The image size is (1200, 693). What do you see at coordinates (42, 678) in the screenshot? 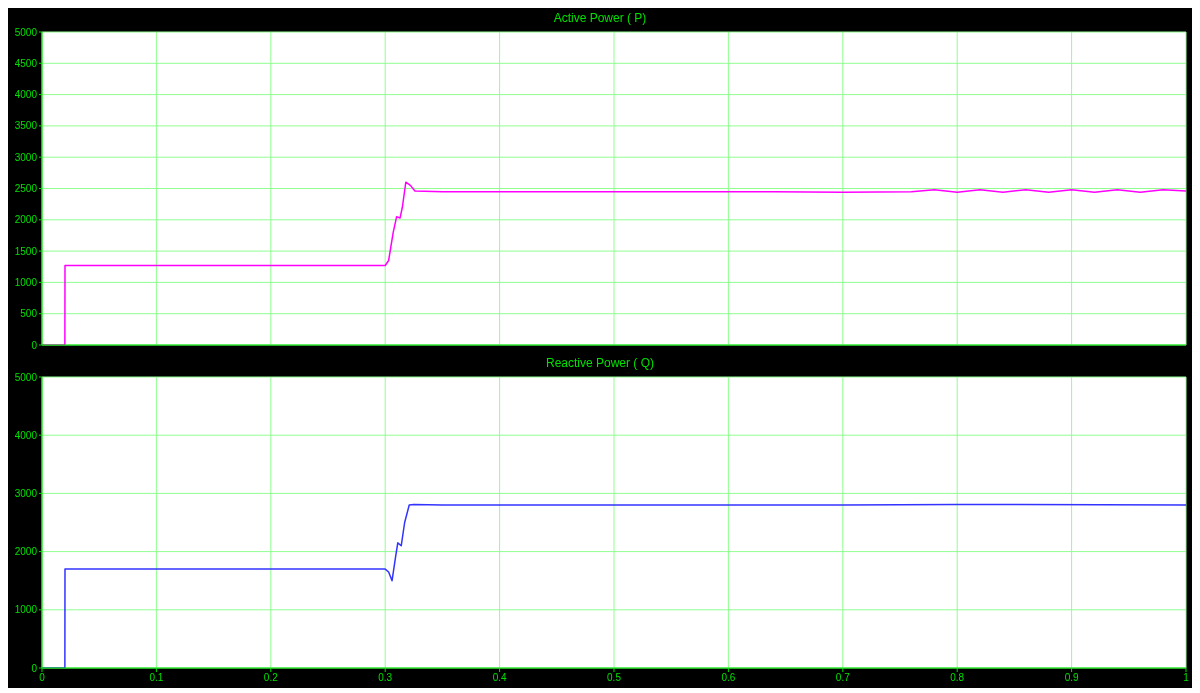
I see `x-tick-label: 0` at bounding box center [42, 678].